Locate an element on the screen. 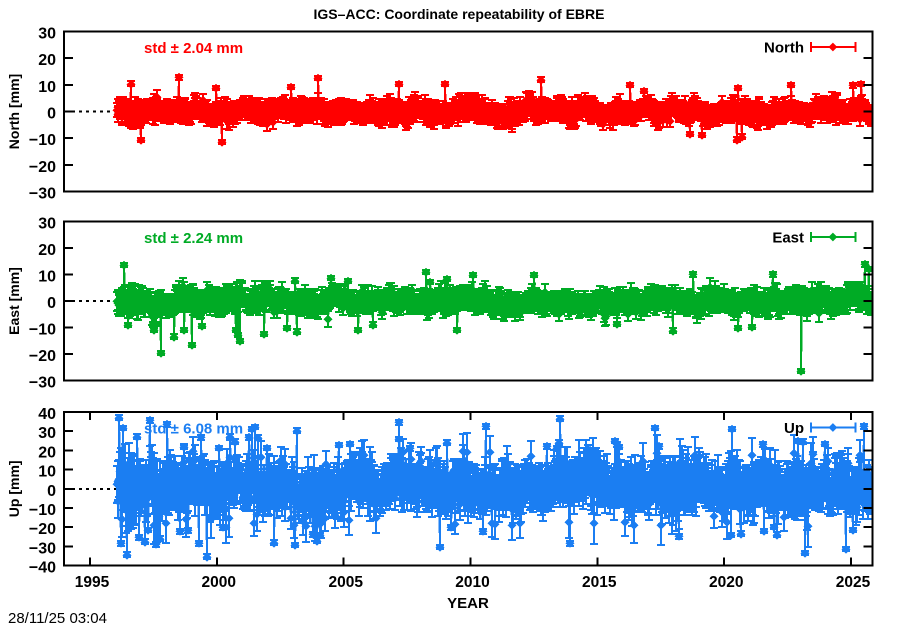 The height and width of the screenshot is (635, 900). svg-text: East [mm] is located at coordinates (14, 301).